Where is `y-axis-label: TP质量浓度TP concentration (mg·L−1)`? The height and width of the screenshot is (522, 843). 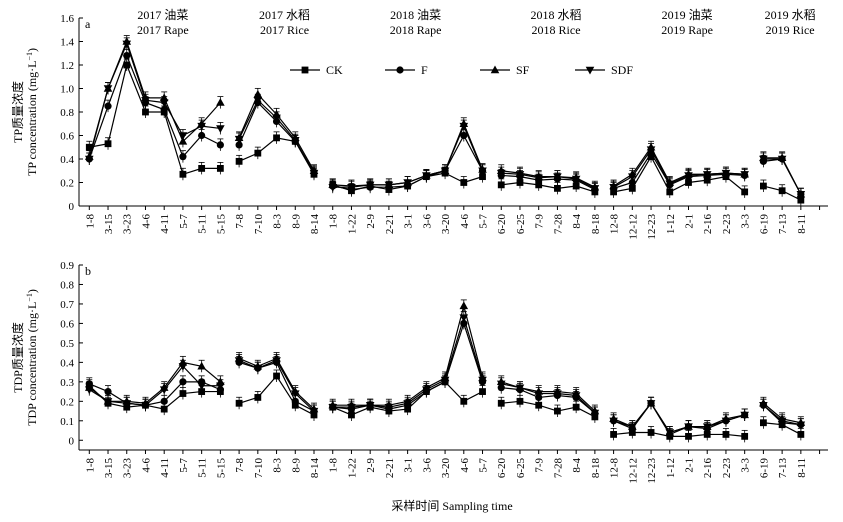
y-axis-label: TP质量浓度TP concentration (mg·L−1) is located at coordinates (24, 112).